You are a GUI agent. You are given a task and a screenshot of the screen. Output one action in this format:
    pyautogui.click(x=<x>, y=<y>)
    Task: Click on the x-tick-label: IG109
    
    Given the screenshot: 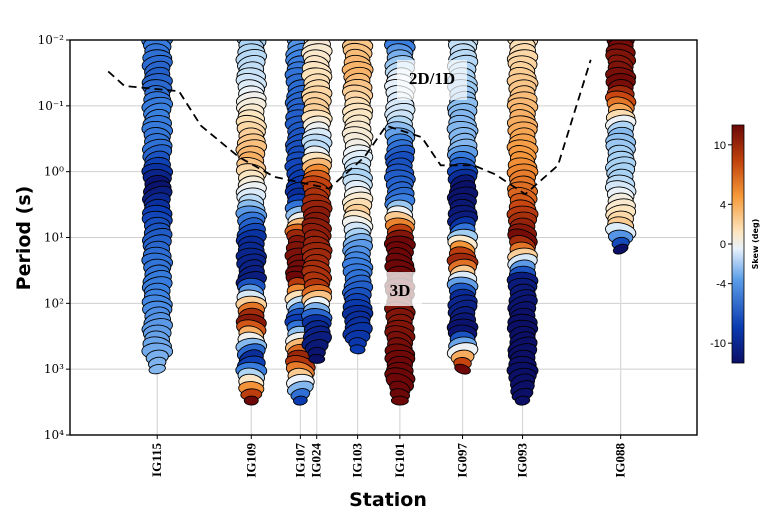 What is the action you would take?
    pyautogui.click(x=250, y=460)
    